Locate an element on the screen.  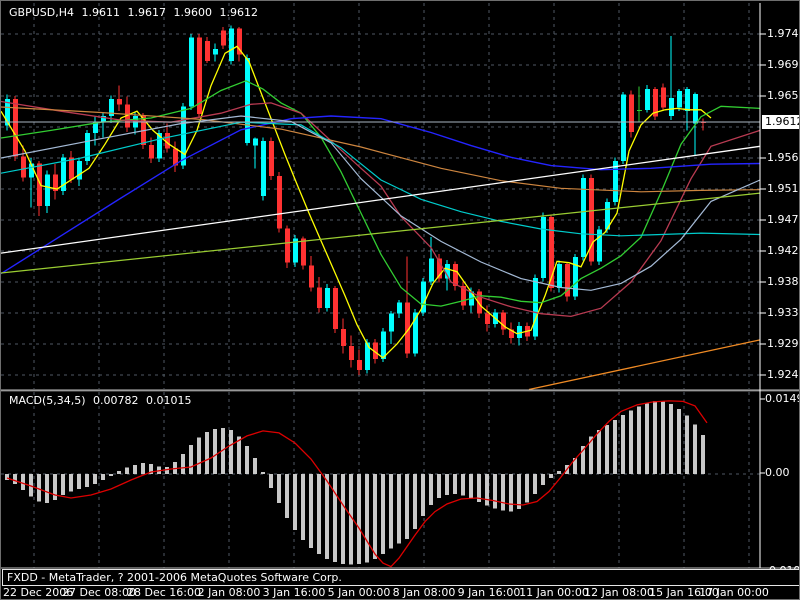
price-axis-label: 1.9560 is located at coordinates (783, 157).